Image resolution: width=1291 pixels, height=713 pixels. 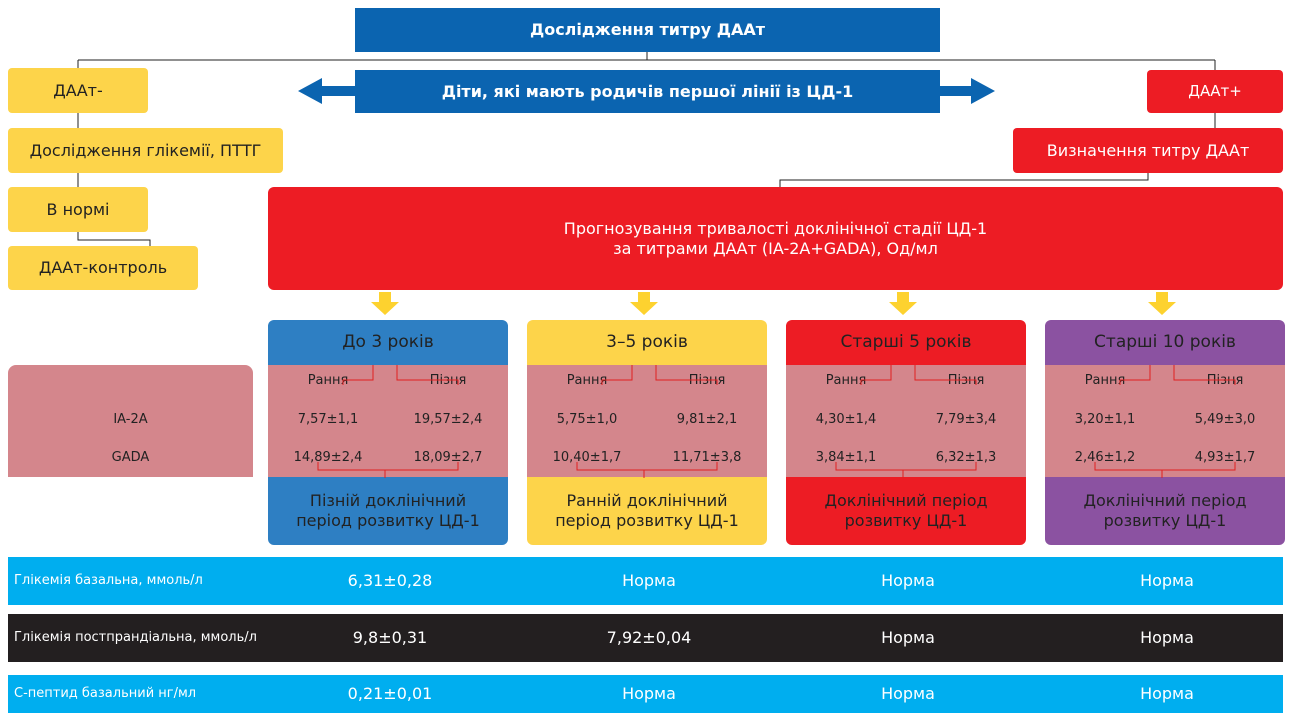 I want to click on text: ДААт-контроль, so click(x=103, y=267).